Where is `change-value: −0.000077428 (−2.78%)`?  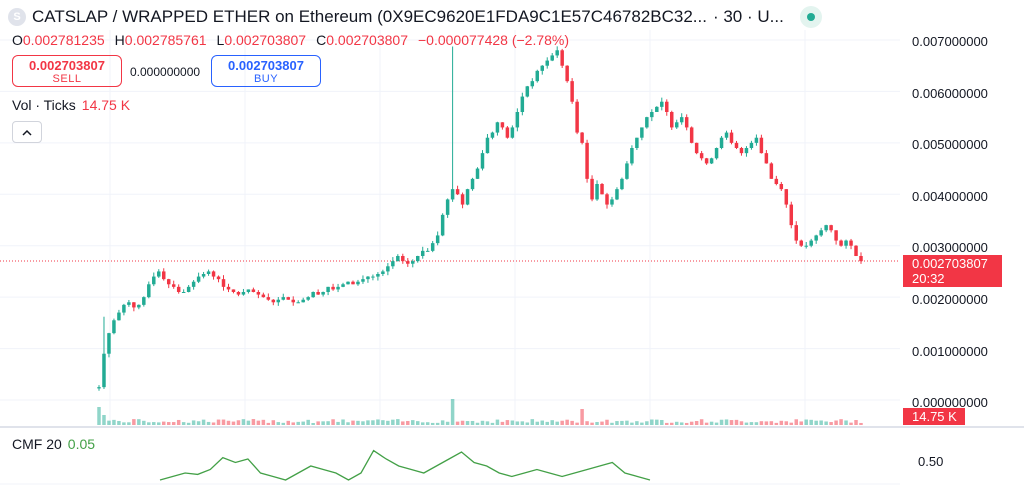 change-value: −0.000077428 (−2.78%) is located at coordinates (494, 40).